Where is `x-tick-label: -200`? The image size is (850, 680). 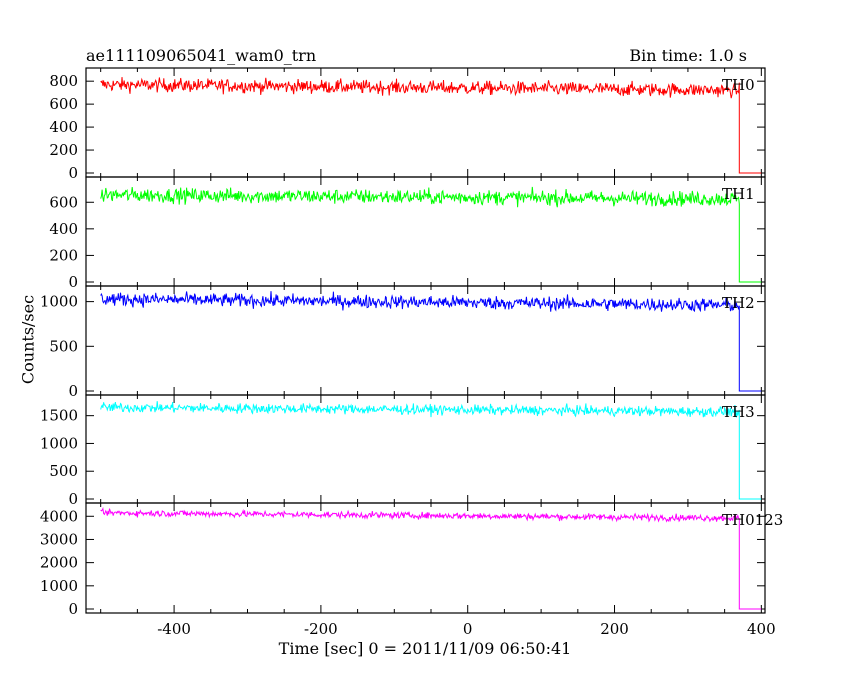 x-tick-label: -200 is located at coordinates (321, 629).